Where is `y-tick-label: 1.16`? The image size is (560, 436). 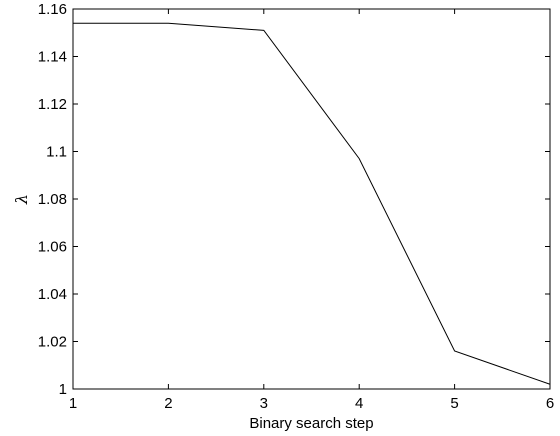
y-tick-label: 1.16 is located at coordinates (52, 9).